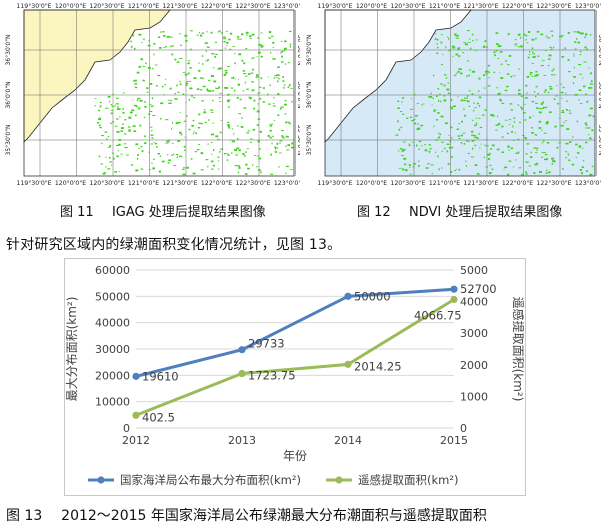 The image size is (601, 528). I want to click on green-tide-patches, so click(194, 103).